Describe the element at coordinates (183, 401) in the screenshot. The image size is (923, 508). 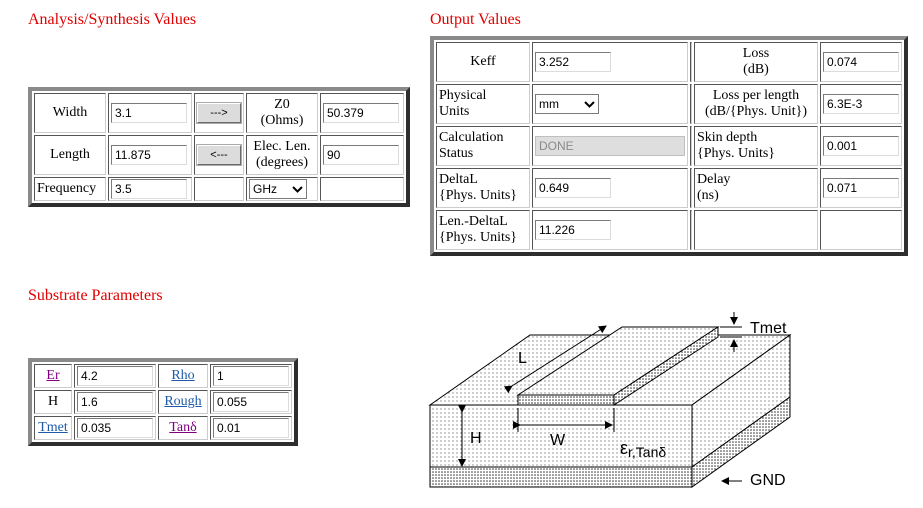
I see `rough-link: Rough` at that location.